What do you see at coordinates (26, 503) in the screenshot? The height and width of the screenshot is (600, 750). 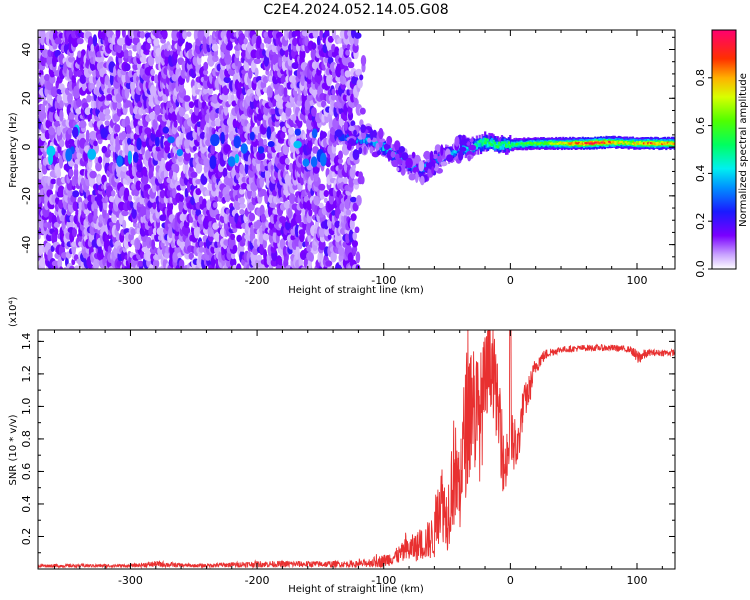 I see `y-tick-label: 0.4` at bounding box center [26, 503].